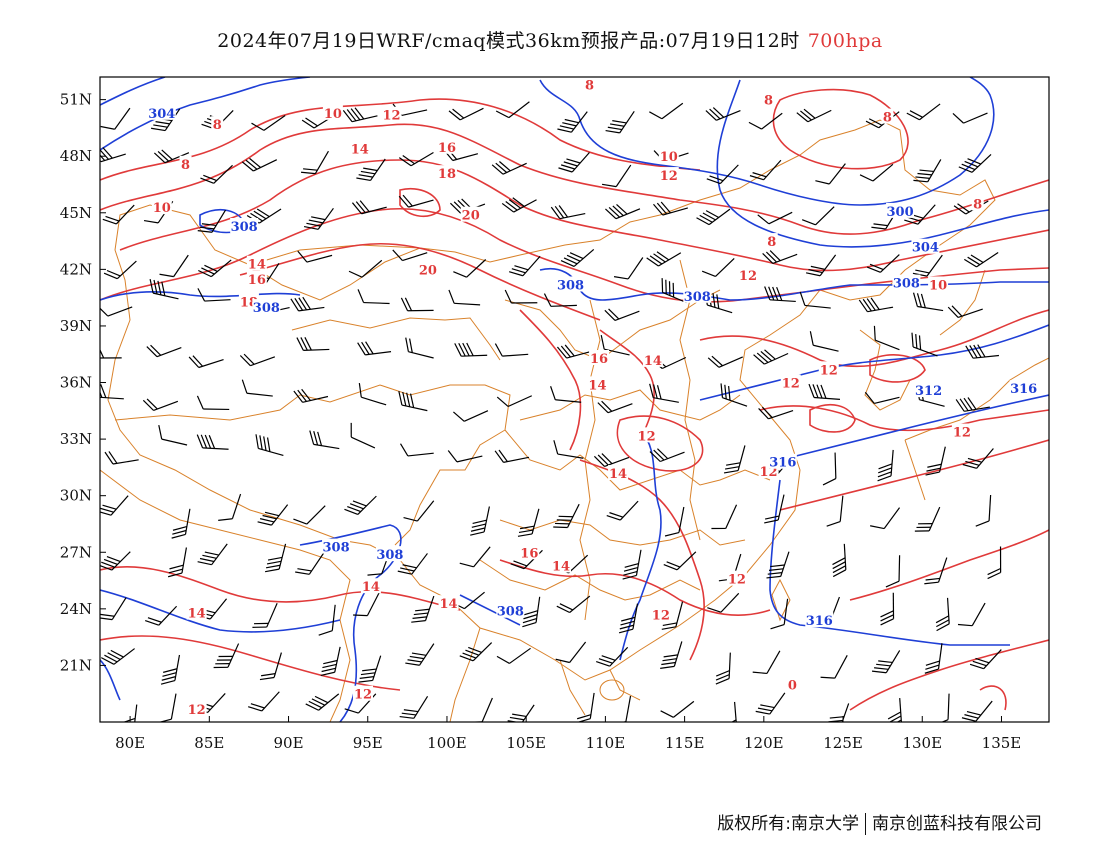 The image size is (1100, 850). Describe the element at coordinates (130, 743) in the screenshot. I see `lon-tick-label: 80E` at that location.